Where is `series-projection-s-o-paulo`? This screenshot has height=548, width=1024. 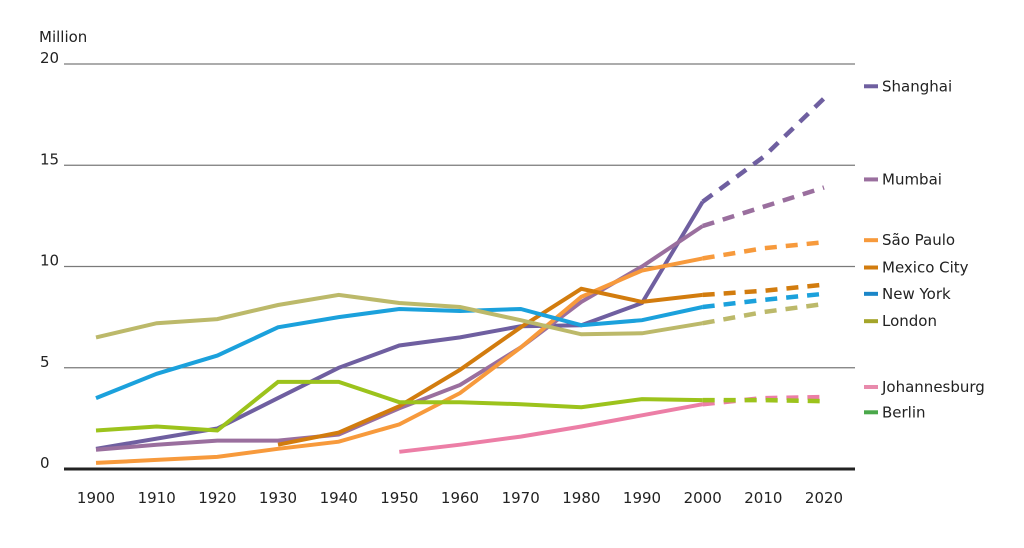
series-projection-s-o-paulo is located at coordinates (763, 250).